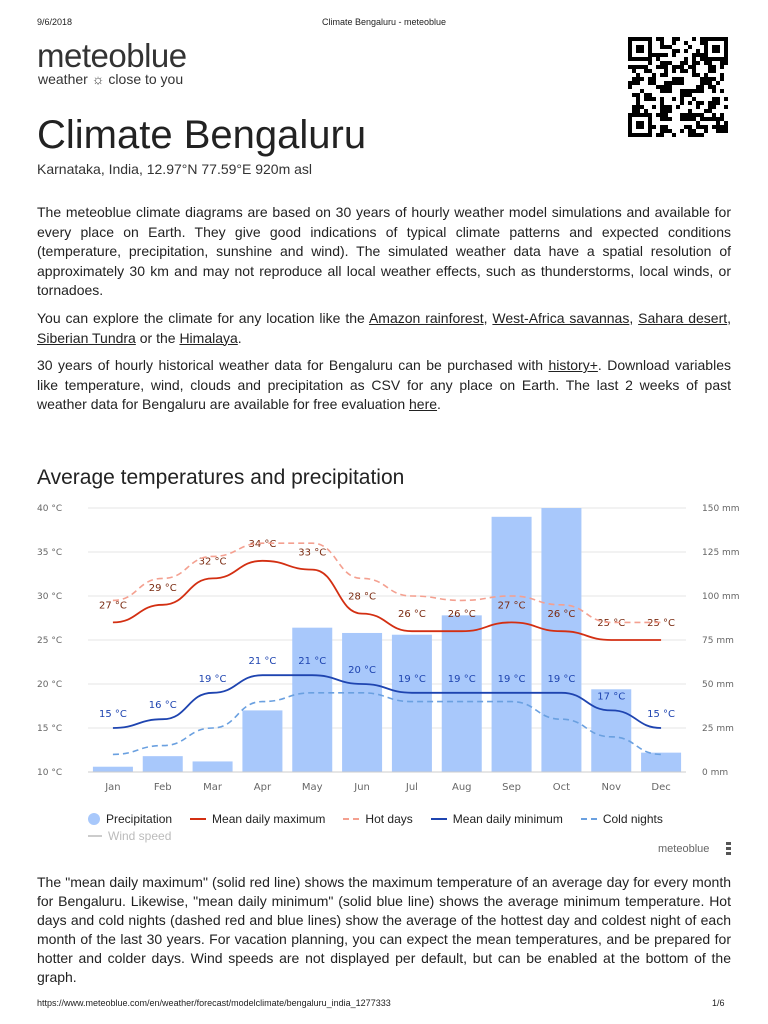  Describe the element at coordinates (312, 661) in the screenshot. I see `data-label: 21 °C` at that location.